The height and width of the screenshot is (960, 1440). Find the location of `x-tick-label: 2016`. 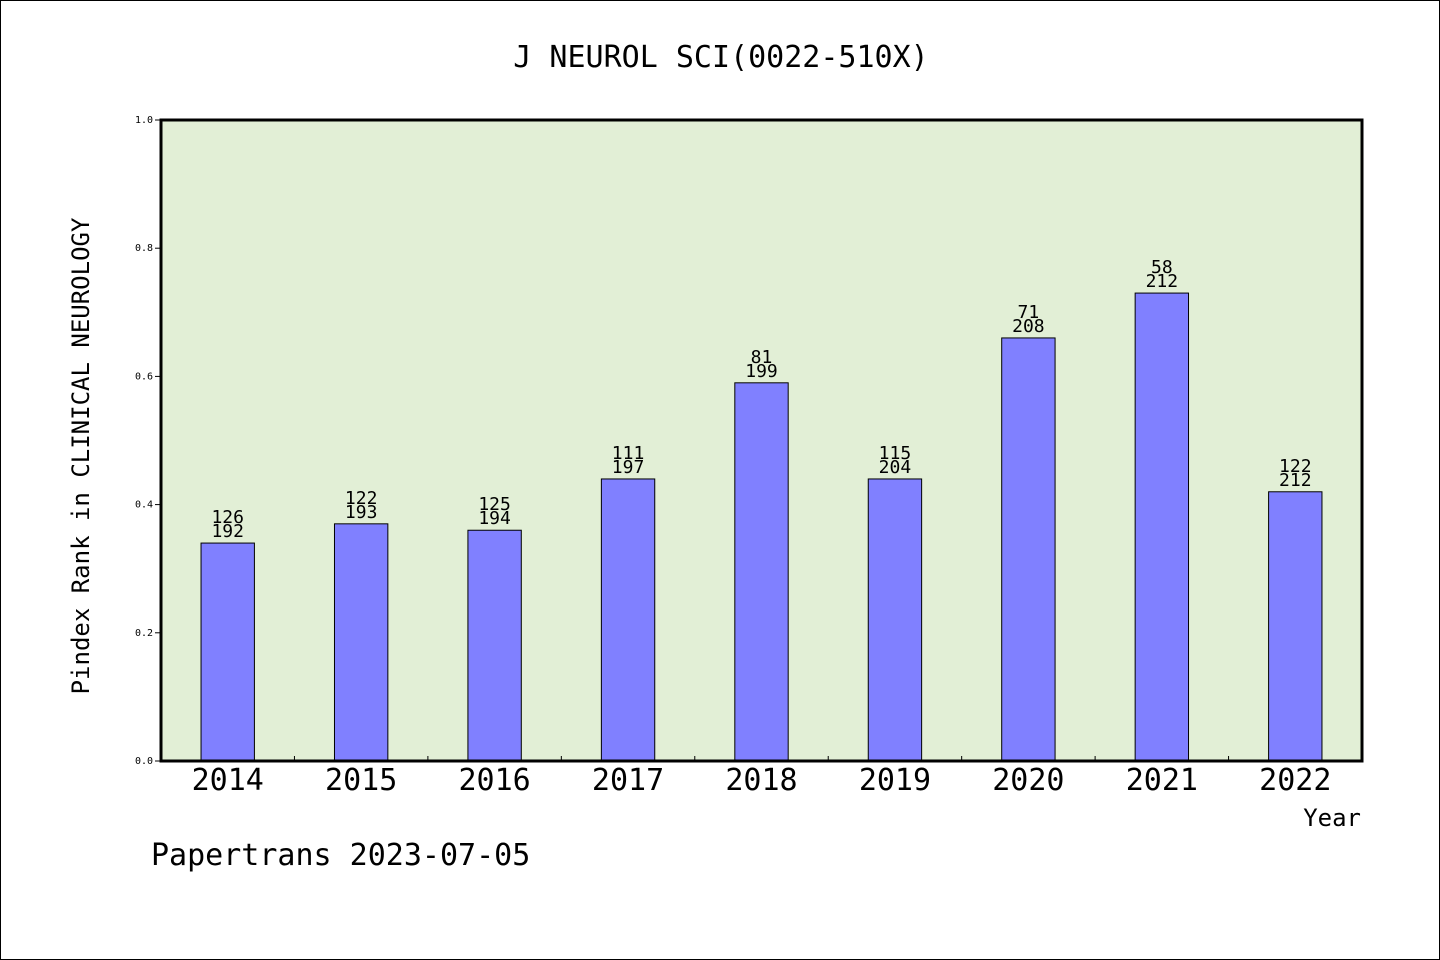

x-tick-label: 2016 is located at coordinates (494, 780).